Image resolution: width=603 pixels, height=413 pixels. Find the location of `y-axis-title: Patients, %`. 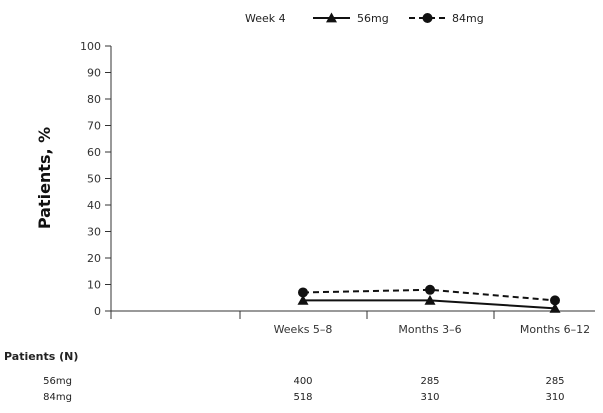

y-axis-title: Patients, % is located at coordinates (44, 178).